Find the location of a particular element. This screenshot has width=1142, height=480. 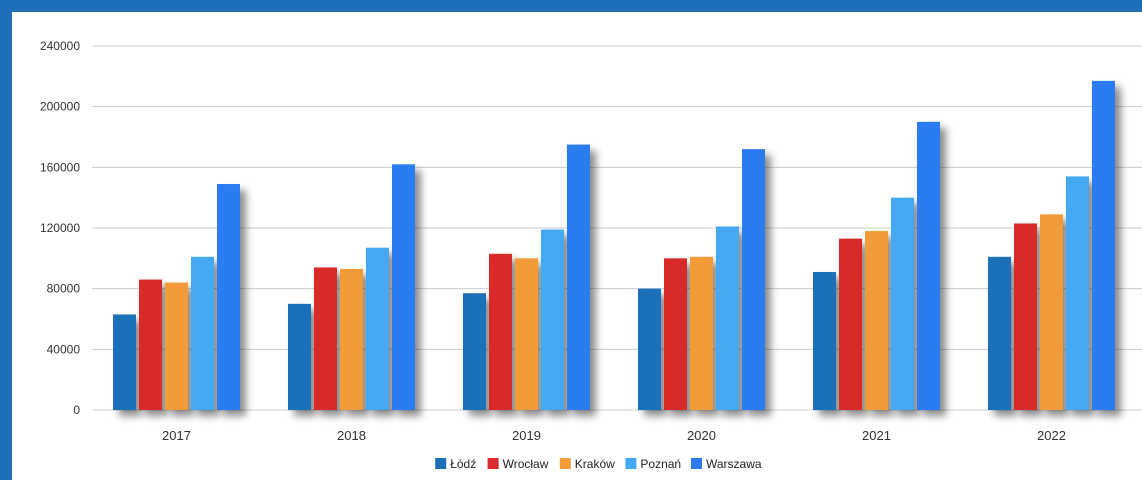

y-tick-label: 160000 is located at coordinates (60, 167).